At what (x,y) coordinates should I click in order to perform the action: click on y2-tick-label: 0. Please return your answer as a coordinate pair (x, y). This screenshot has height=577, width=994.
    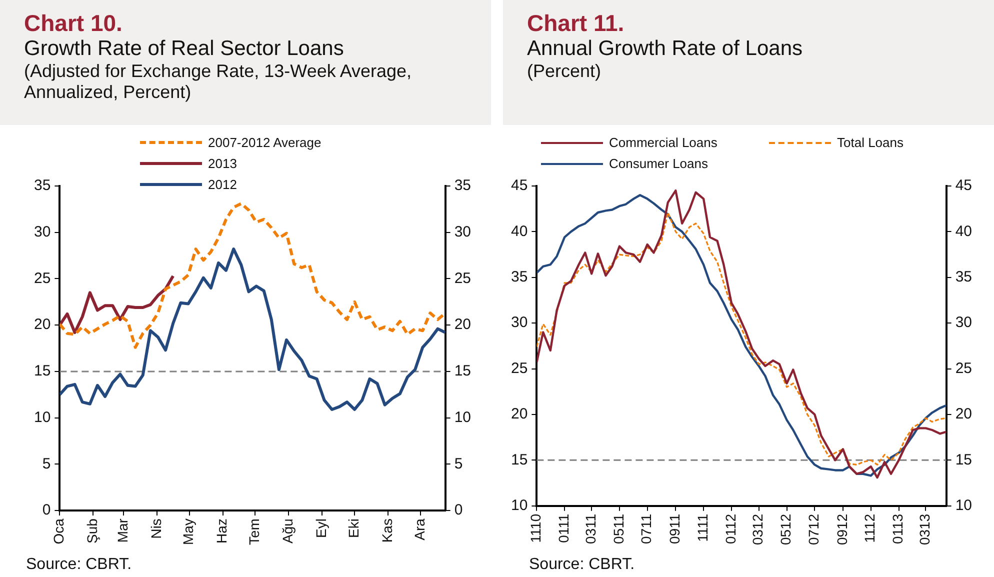
    Looking at the image, I should click on (458, 510).